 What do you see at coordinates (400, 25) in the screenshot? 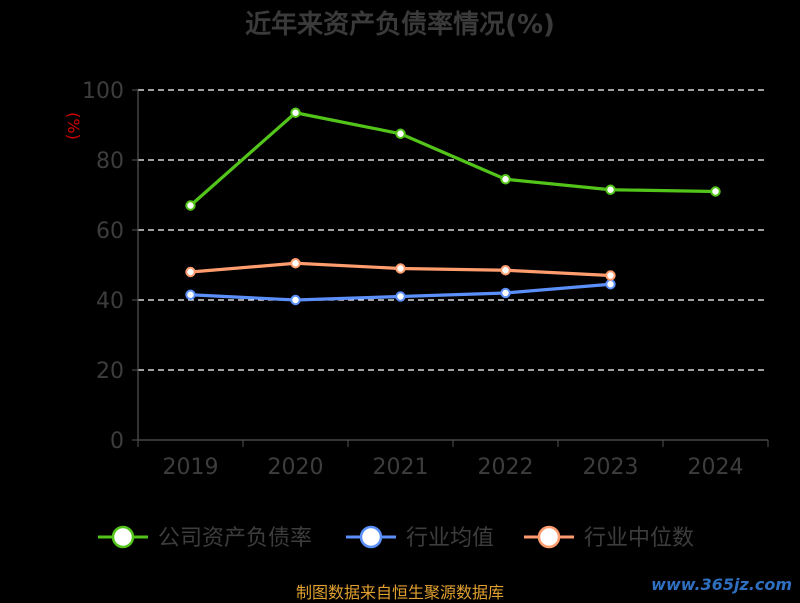
I see `chart-title: 近年来资产负债率情况(%)` at bounding box center [400, 25].